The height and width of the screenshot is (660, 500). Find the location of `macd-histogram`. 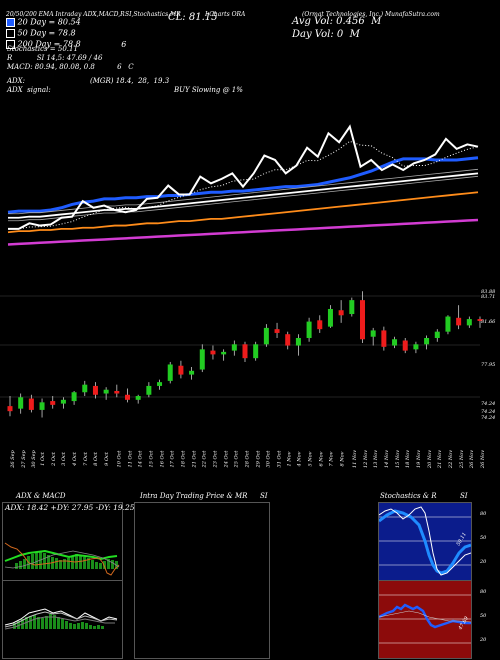

macd-histogram is located at coordinates (58, 621).